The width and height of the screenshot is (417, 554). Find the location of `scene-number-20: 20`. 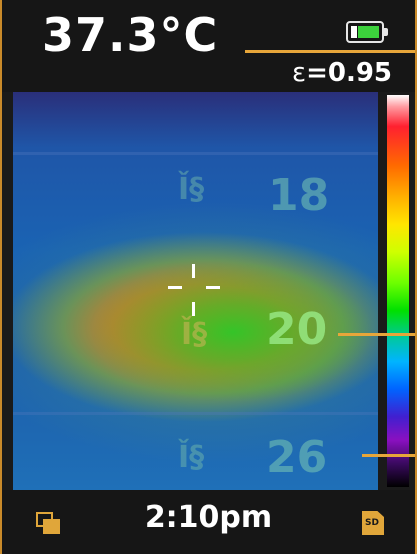

scene-number-20: 20 is located at coordinates (297, 329).